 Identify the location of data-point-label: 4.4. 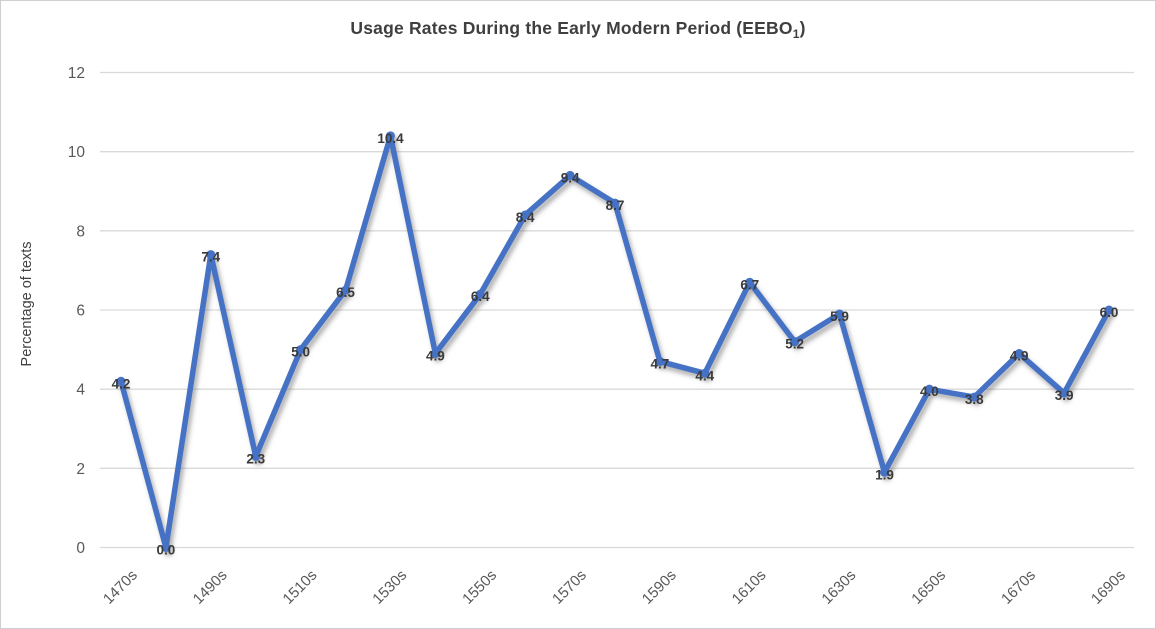
(704, 375).